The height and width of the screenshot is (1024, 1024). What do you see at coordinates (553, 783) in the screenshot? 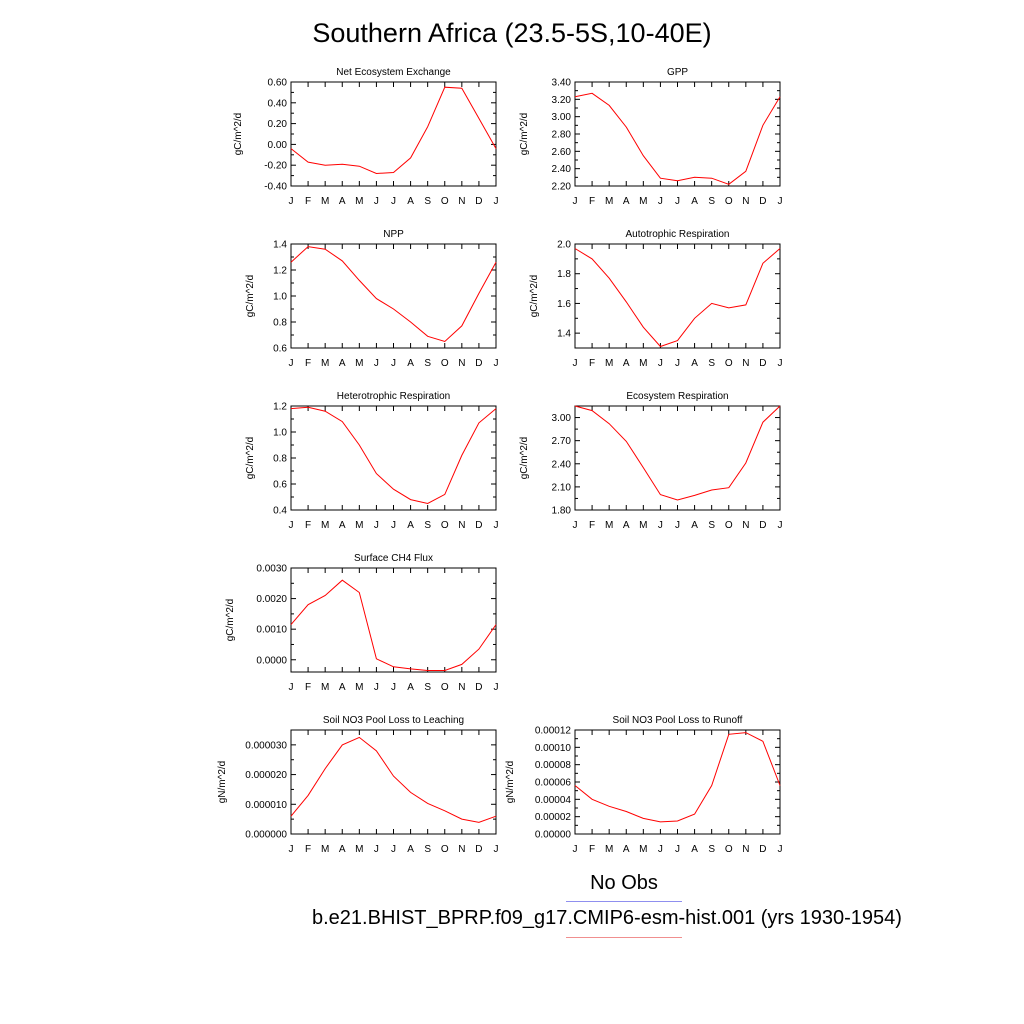
I see `y-tick-label: 0.00006` at bounding box center [553, 783].